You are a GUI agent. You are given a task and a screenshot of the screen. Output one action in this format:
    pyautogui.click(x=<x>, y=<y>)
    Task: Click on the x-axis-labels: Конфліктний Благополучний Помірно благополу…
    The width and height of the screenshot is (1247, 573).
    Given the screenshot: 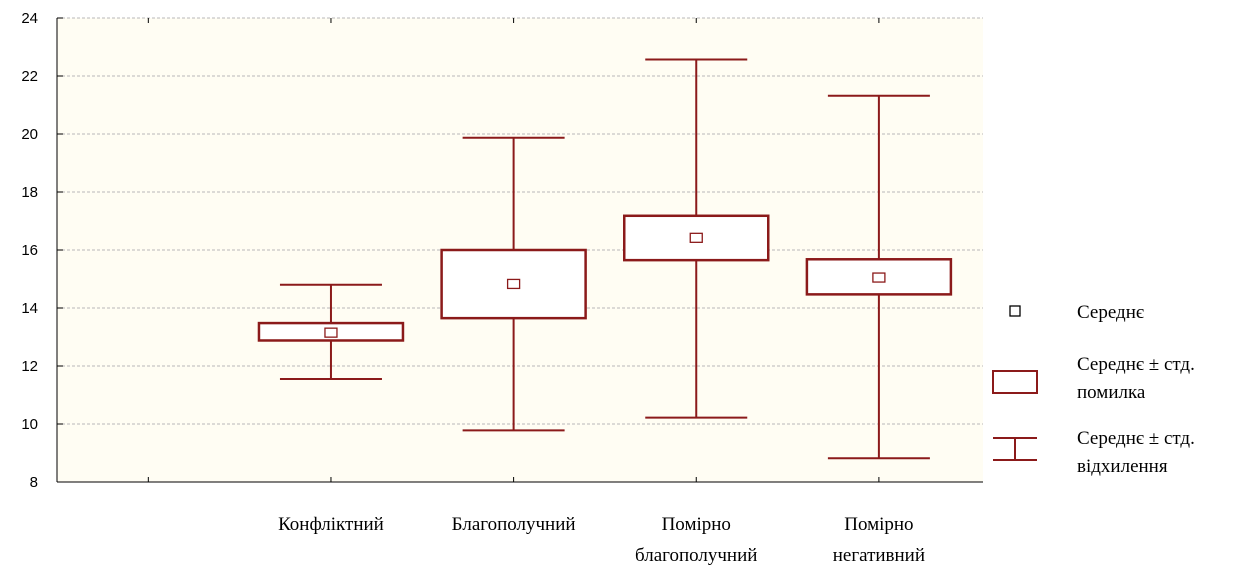 What is the action you would take?
    pyautogui.click(x=601, y=540)
    